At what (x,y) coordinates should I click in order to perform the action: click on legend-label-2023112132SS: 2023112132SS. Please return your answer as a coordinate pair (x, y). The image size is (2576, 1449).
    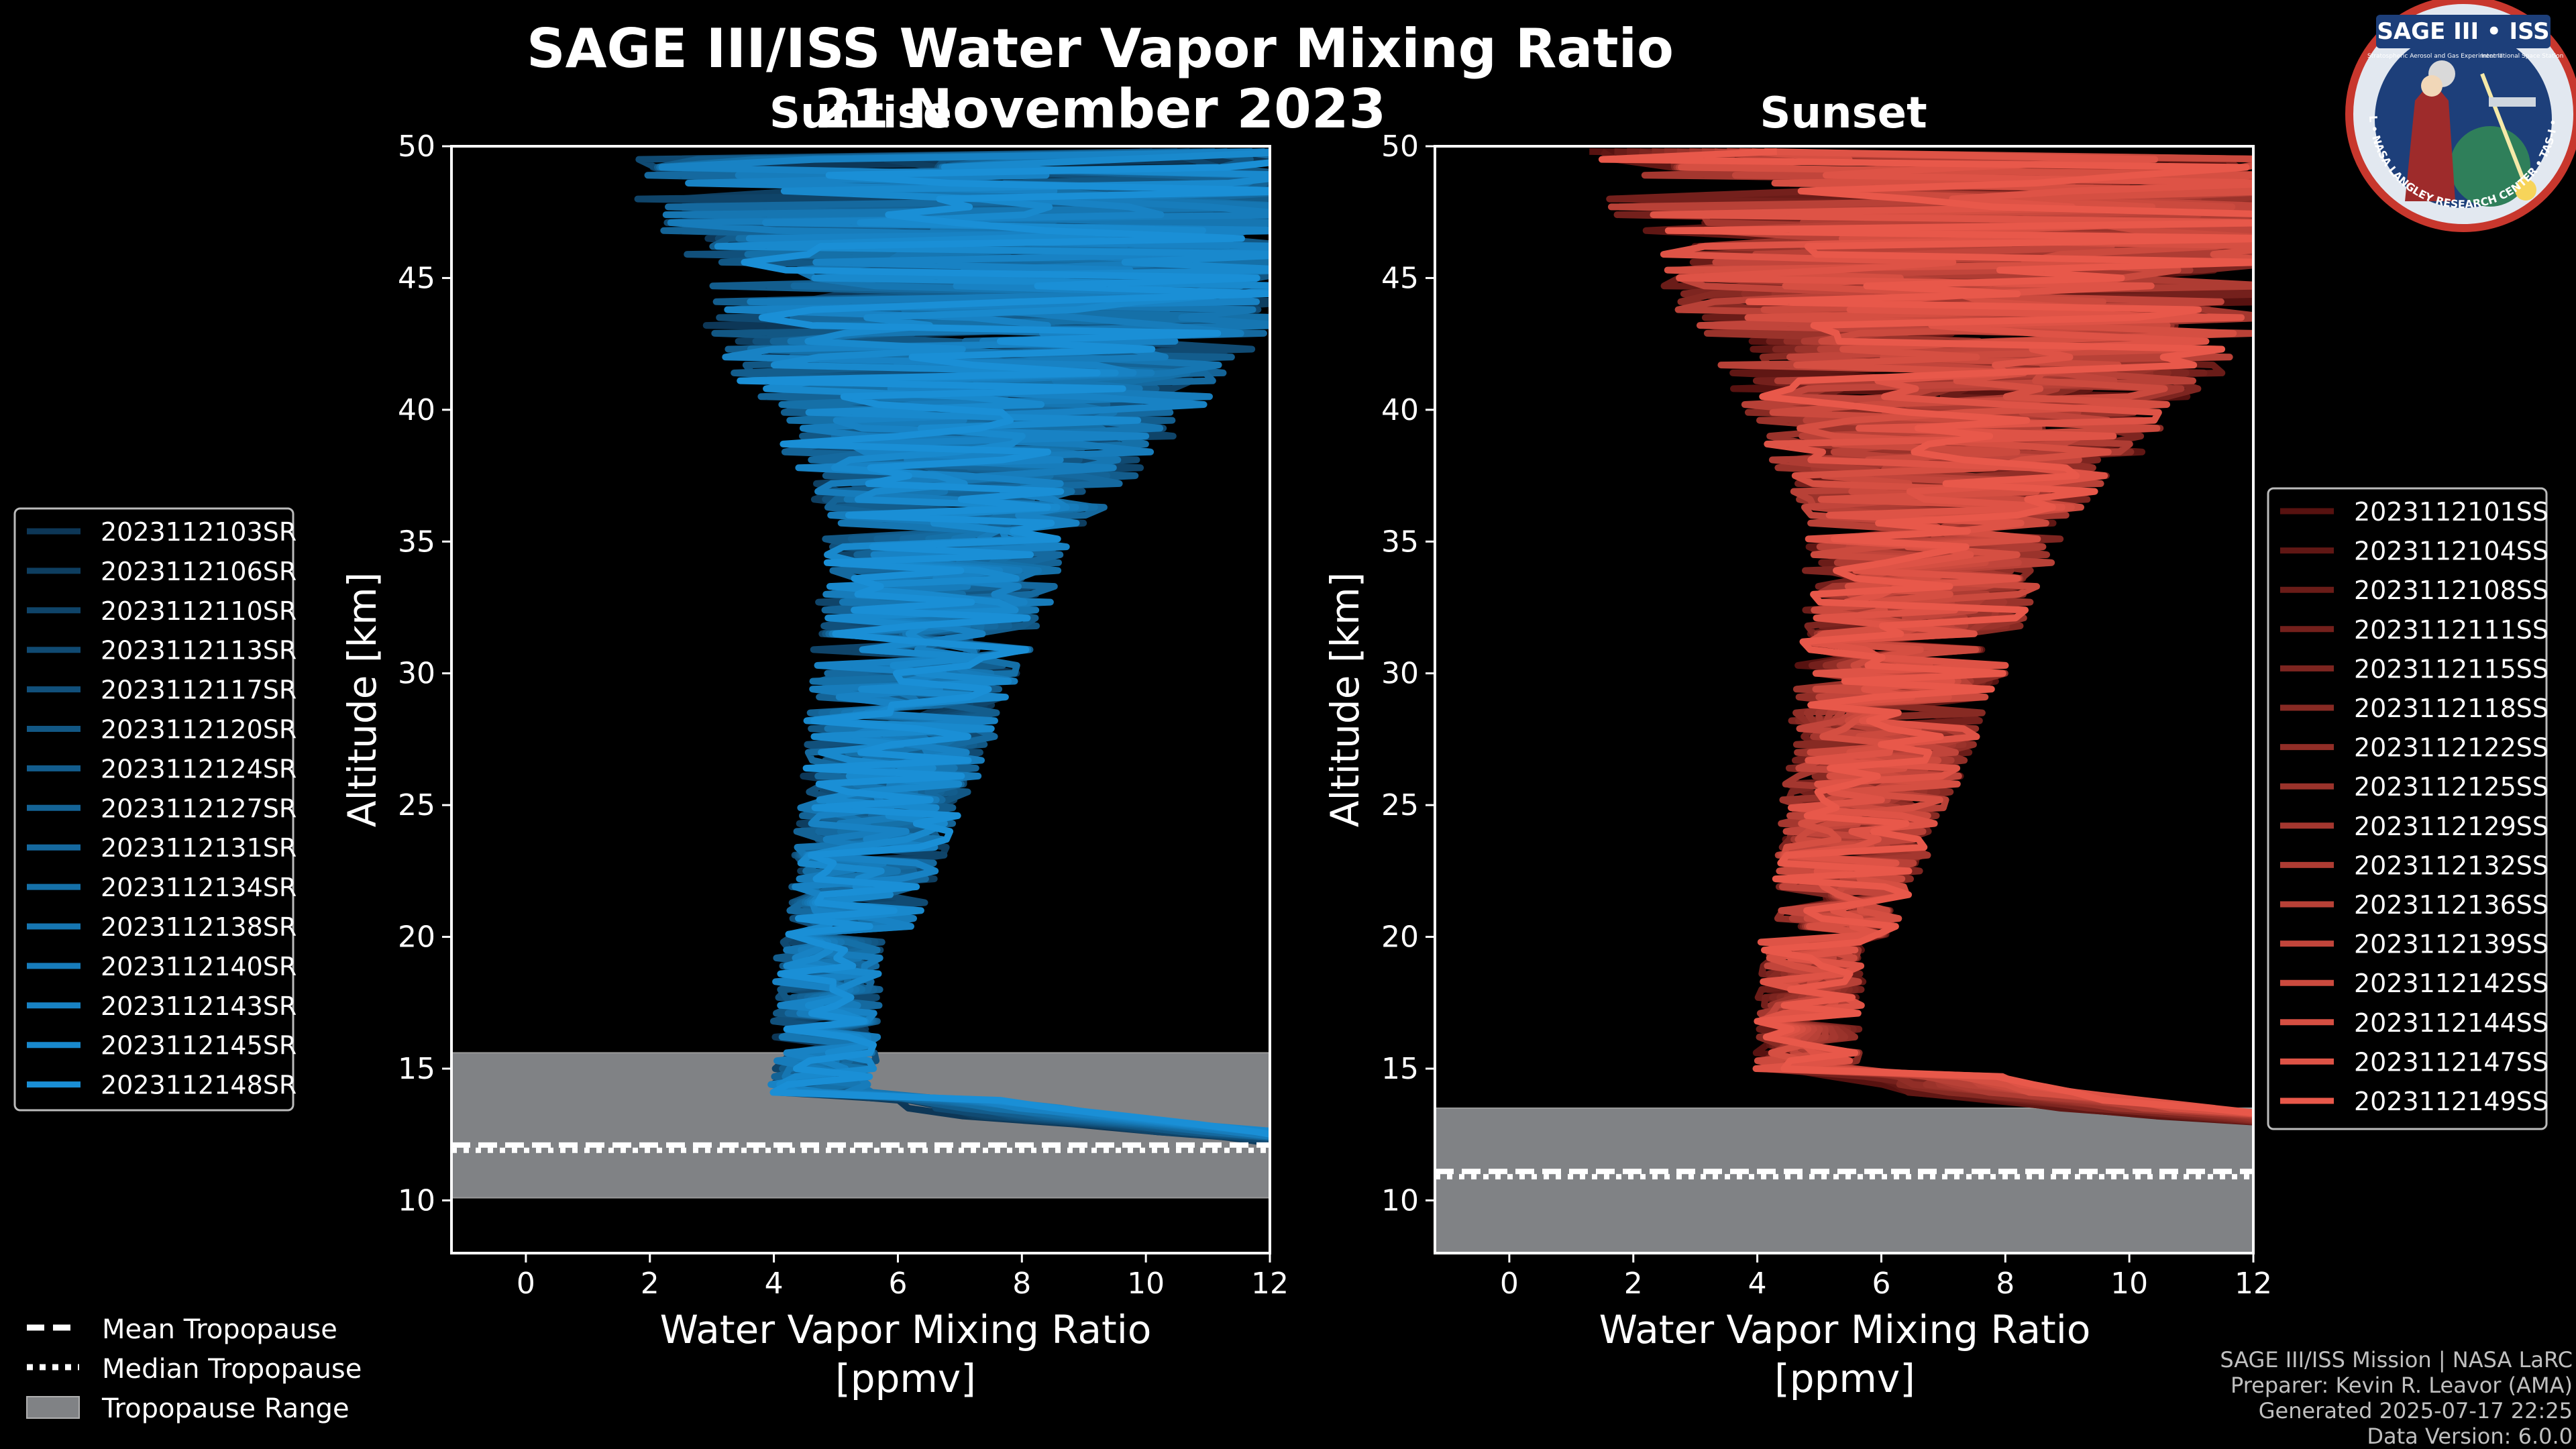
    Looking at the image, I should click on (2451, 865).